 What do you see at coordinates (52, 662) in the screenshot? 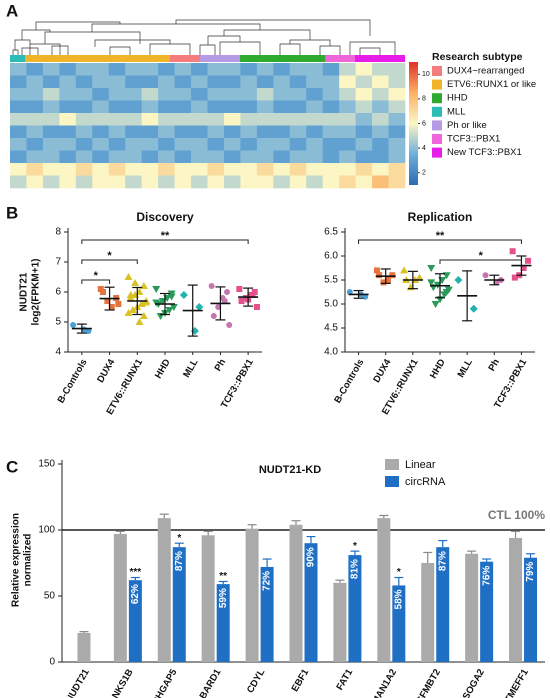
I see `y-tick-label: 0` at bounding box center [52, 662].